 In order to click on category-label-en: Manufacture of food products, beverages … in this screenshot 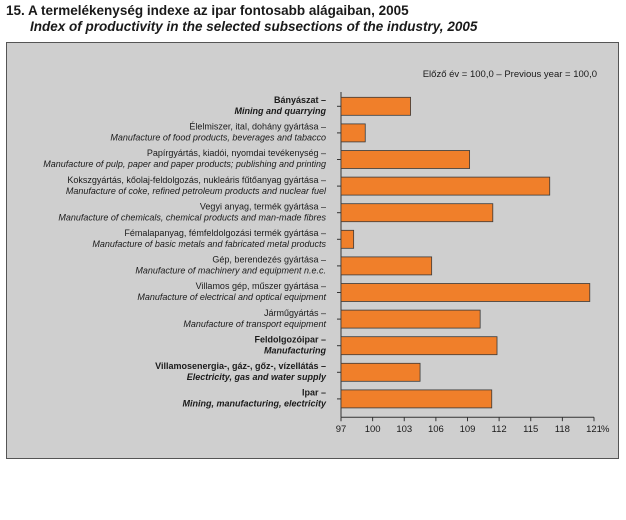, I will do `click(218, 138)`.